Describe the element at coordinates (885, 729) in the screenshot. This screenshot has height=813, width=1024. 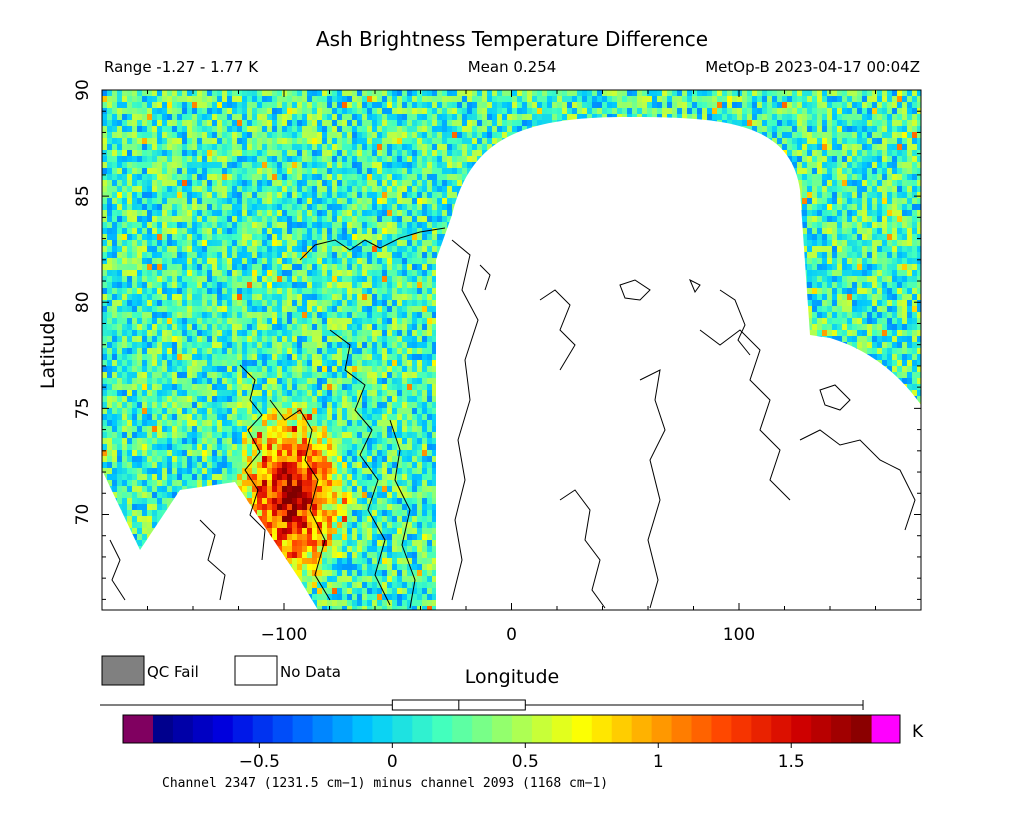
I see `colorbar-over-swatch` at that location.